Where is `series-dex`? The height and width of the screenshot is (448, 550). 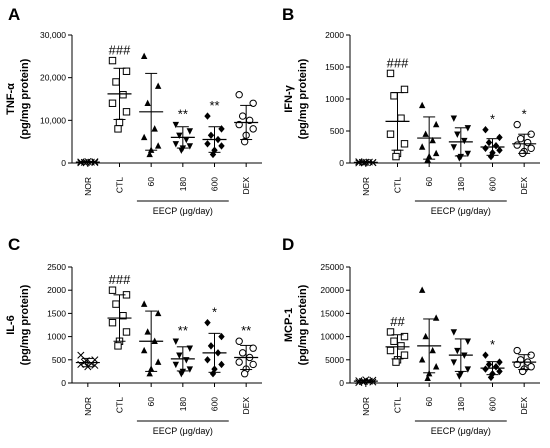
series-dex is located at coordinates (246, 118).